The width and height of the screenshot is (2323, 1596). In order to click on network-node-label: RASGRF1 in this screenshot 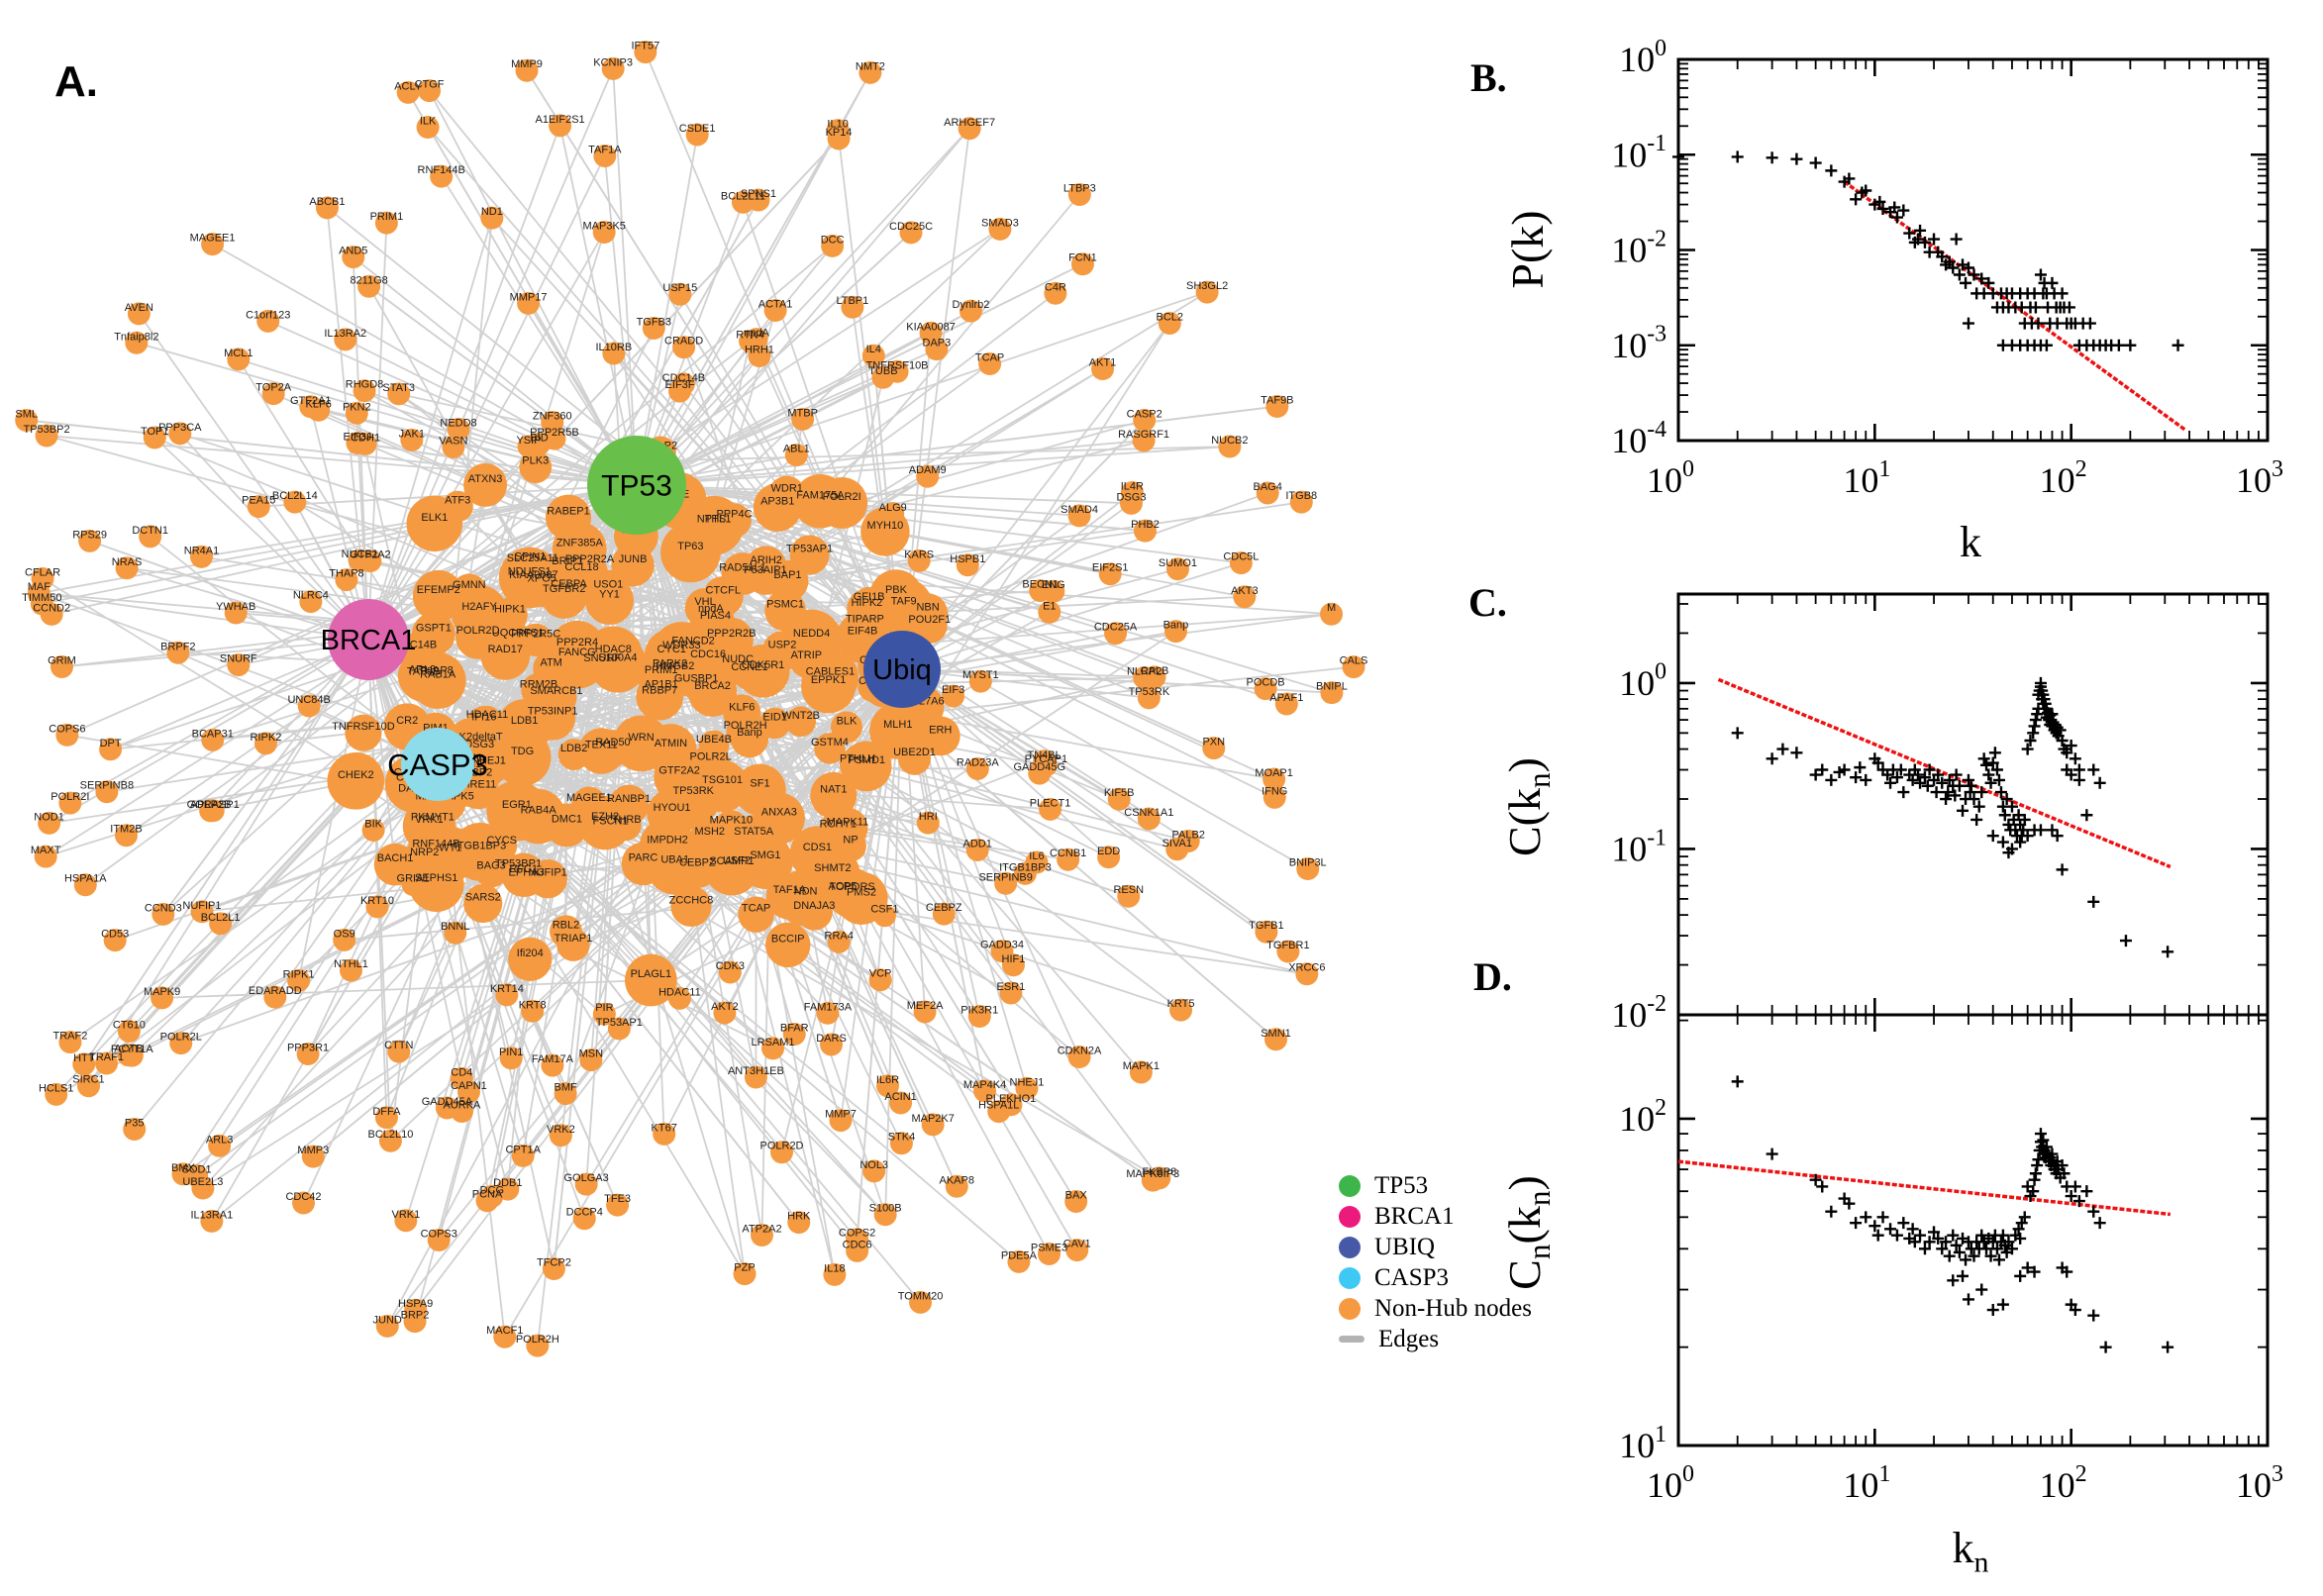, I will do `click(1143, 435)`.